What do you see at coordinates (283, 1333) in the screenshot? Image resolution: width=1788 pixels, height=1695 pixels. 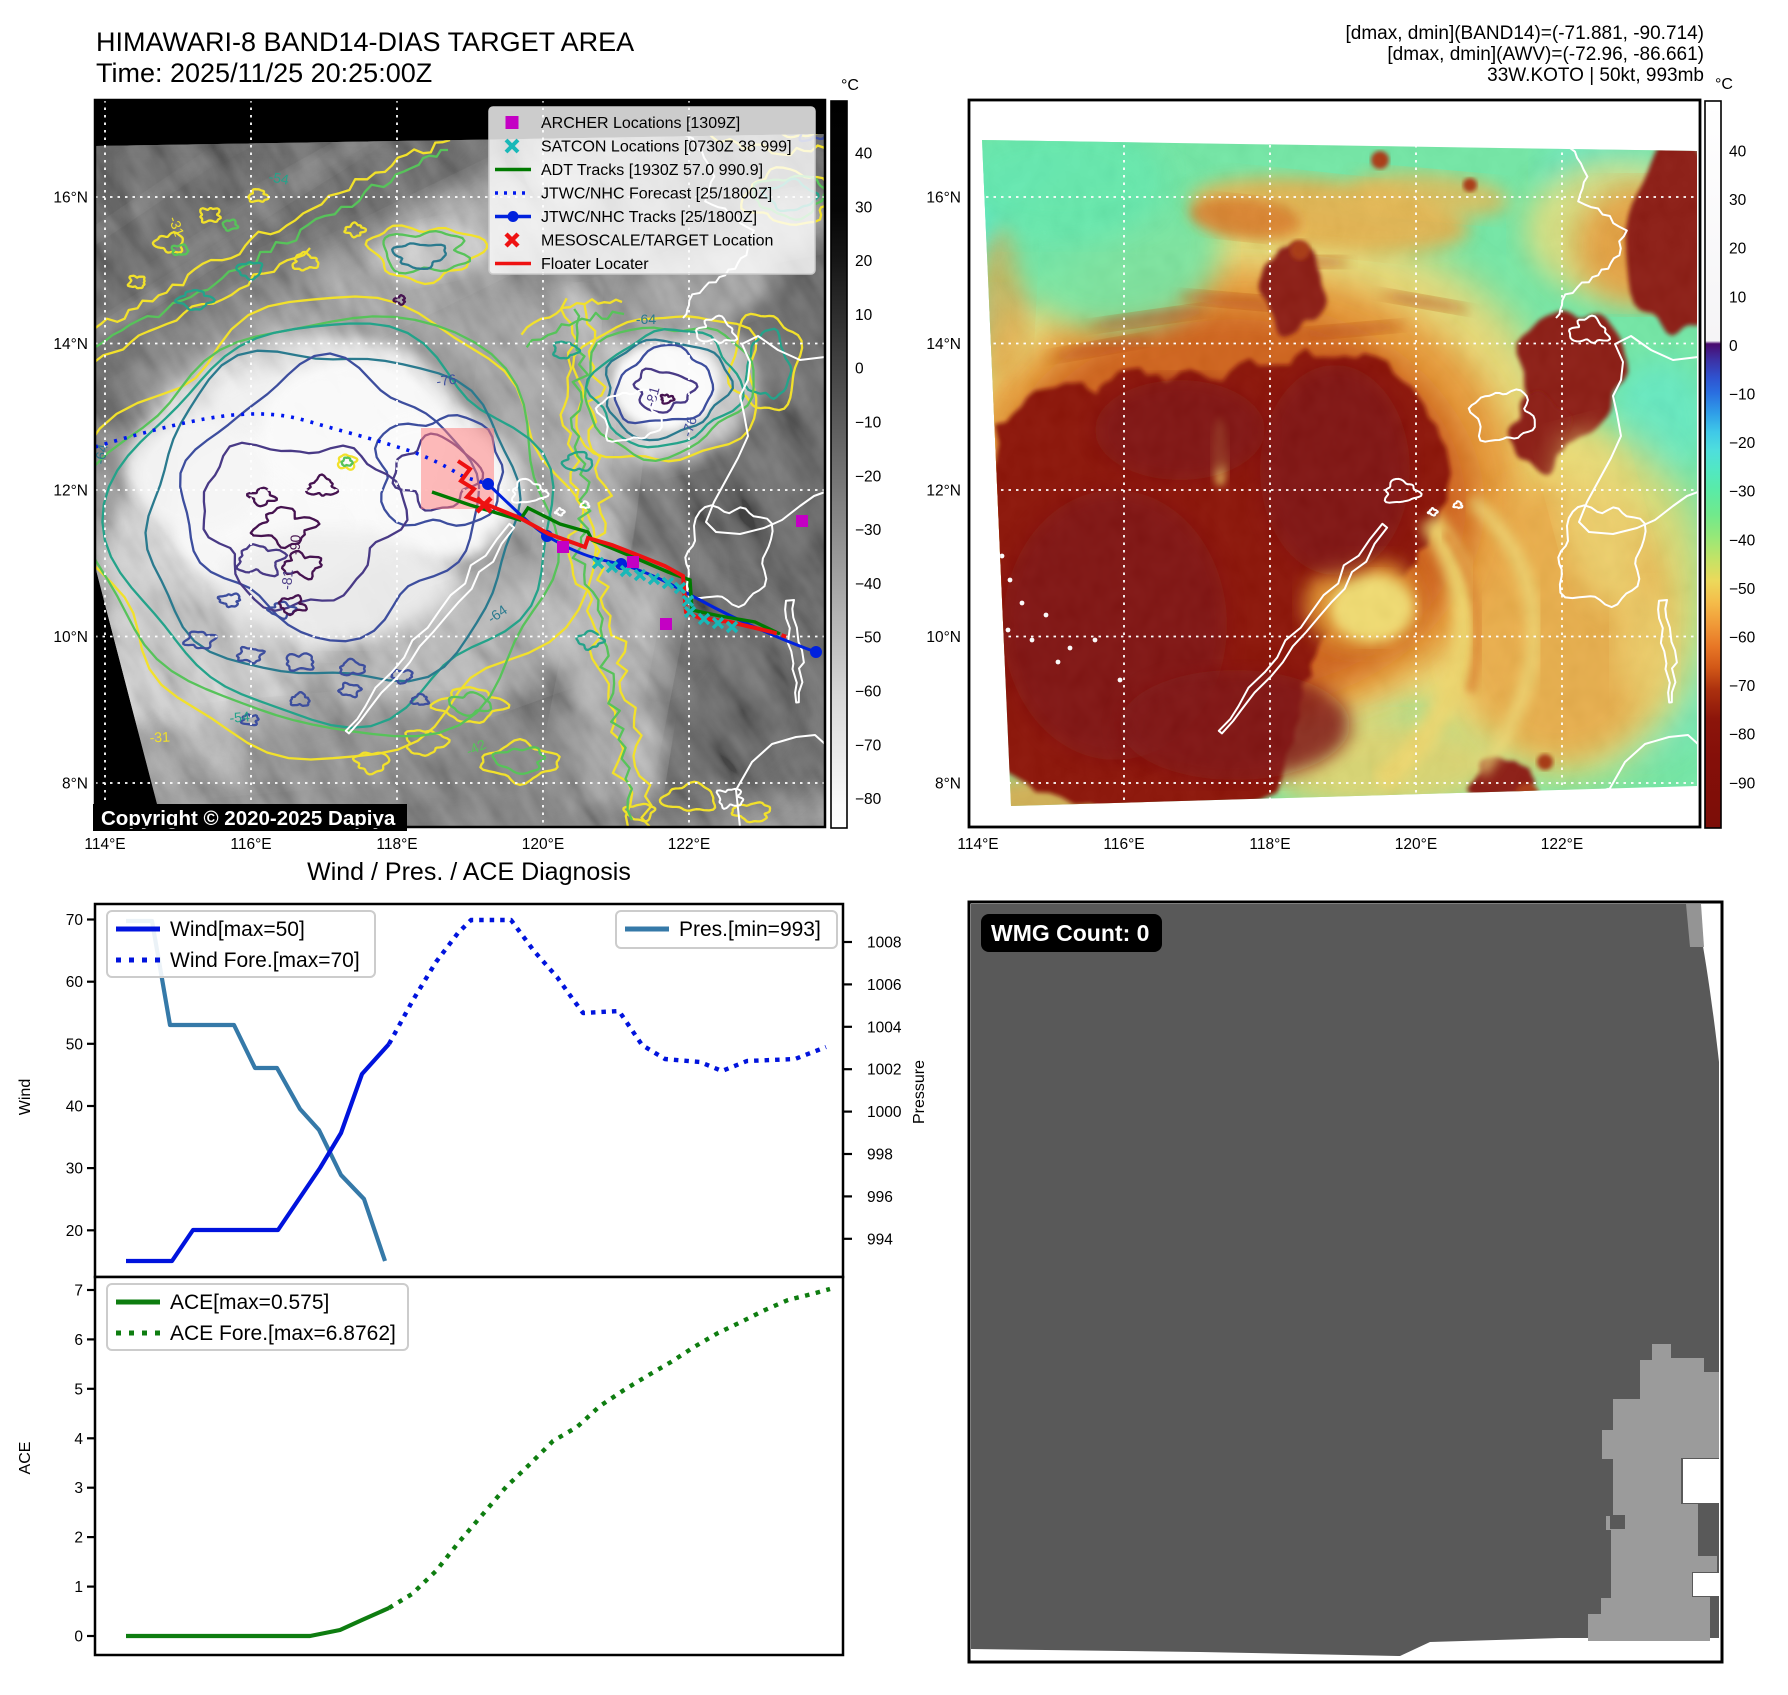 I see `svg-text: ACE Fore.[max=6.8762]` at bounding box center [283, 1333].